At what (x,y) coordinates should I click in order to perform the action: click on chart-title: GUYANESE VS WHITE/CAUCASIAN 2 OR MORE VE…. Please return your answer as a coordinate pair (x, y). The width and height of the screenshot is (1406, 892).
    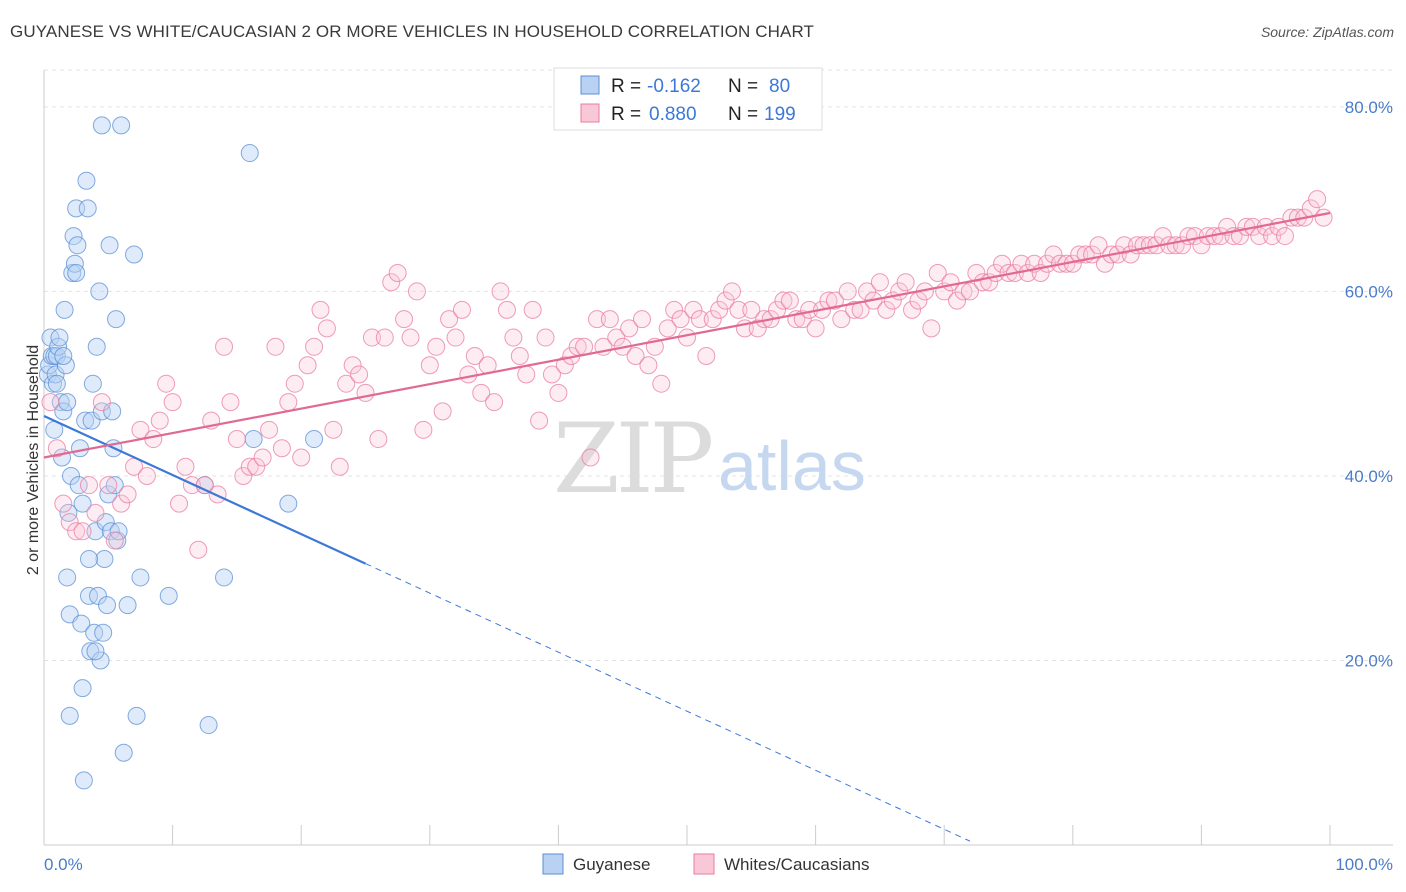
    Looking at the image, I should click on (412, 31).